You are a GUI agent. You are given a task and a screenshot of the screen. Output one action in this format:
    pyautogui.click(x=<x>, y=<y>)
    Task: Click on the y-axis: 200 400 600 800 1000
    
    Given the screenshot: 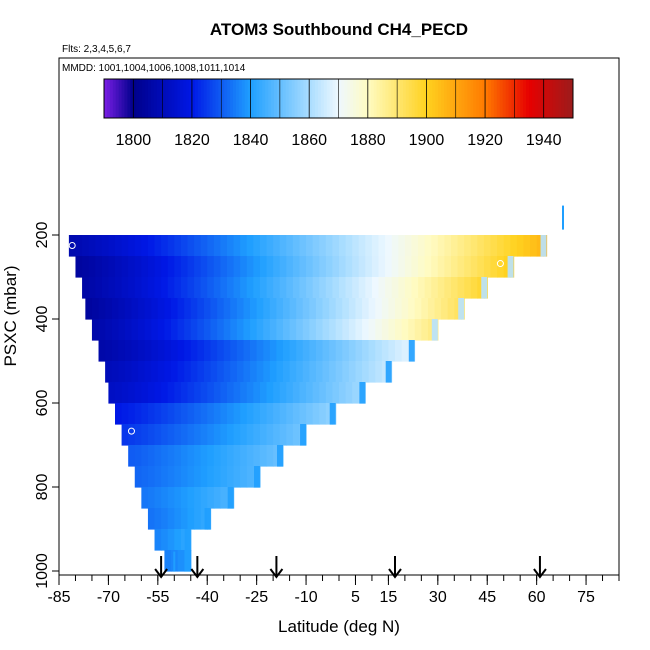 What is the action you would take?
    pyautogui.click(x=46, y=405)
    